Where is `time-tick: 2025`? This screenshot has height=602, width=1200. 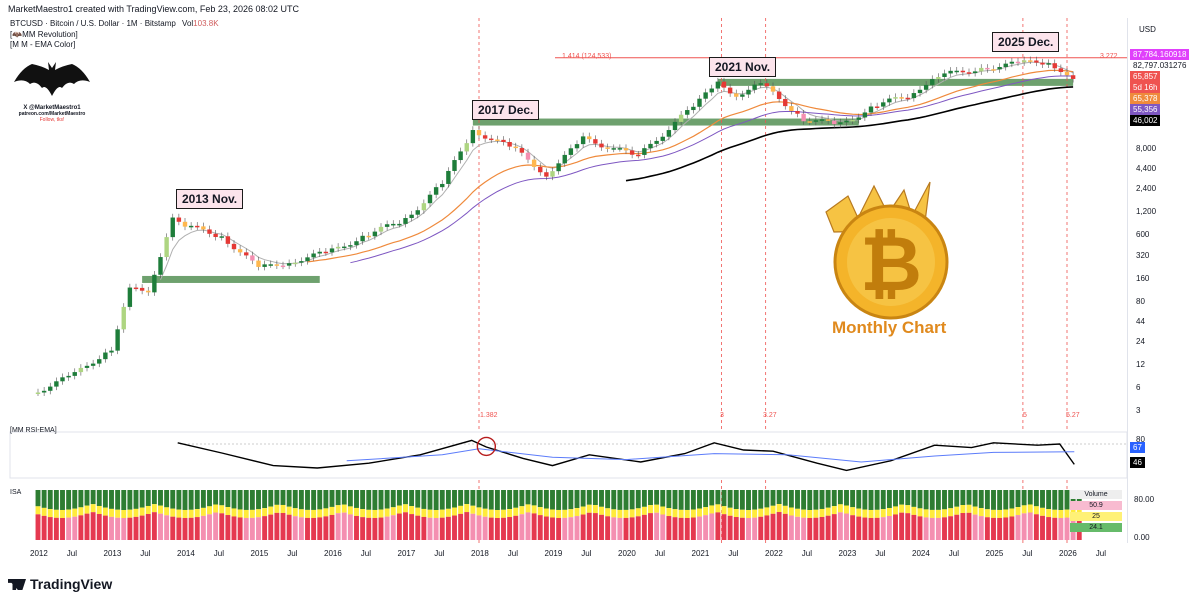 time-tick: 2025 is located at coordinates (994, 553).